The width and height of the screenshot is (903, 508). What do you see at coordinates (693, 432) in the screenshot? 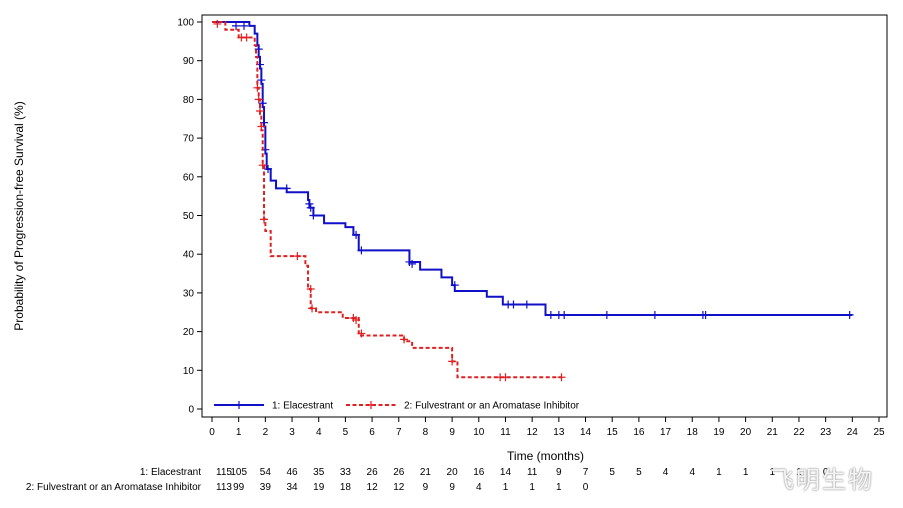
I see `x-tick-label: 18` at bounding box center [693, 432].